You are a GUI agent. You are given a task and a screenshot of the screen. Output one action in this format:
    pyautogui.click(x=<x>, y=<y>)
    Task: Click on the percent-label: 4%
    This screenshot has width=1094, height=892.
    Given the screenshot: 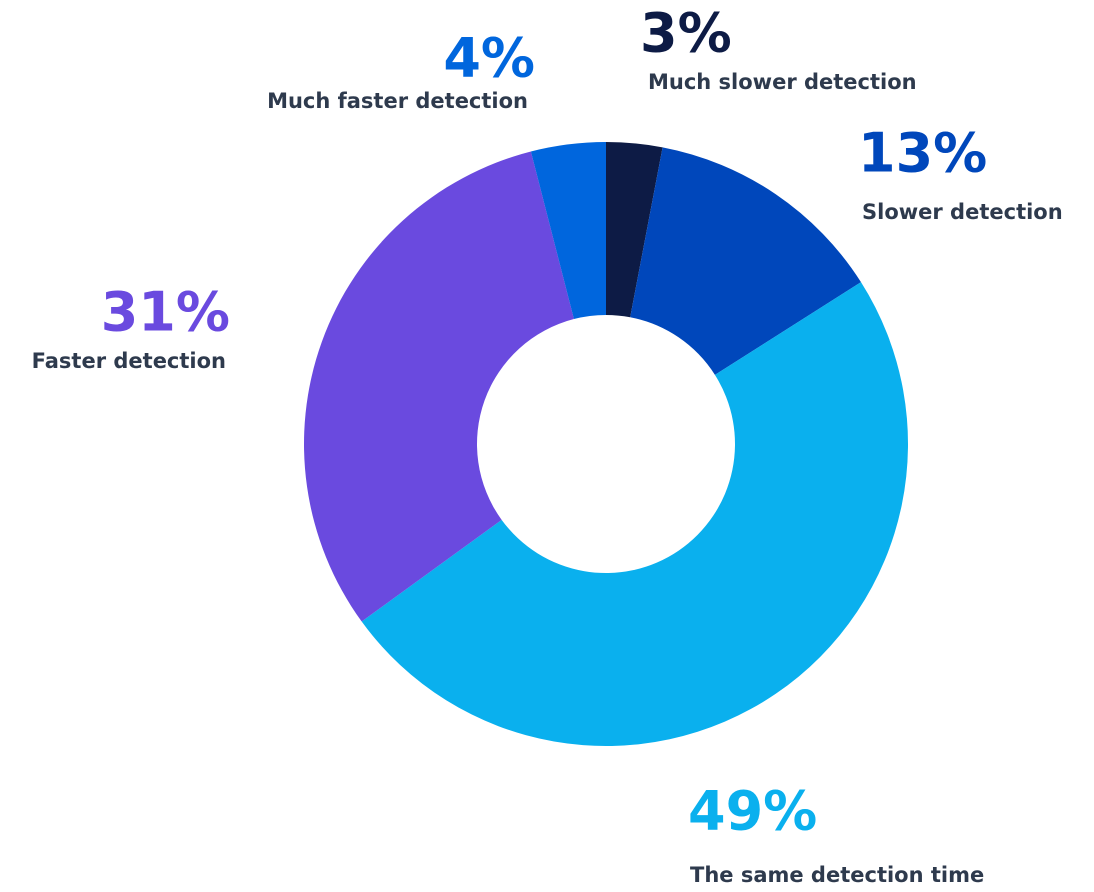 What is the action you would take?
    pyautogui.click(x=489, y=58)
    